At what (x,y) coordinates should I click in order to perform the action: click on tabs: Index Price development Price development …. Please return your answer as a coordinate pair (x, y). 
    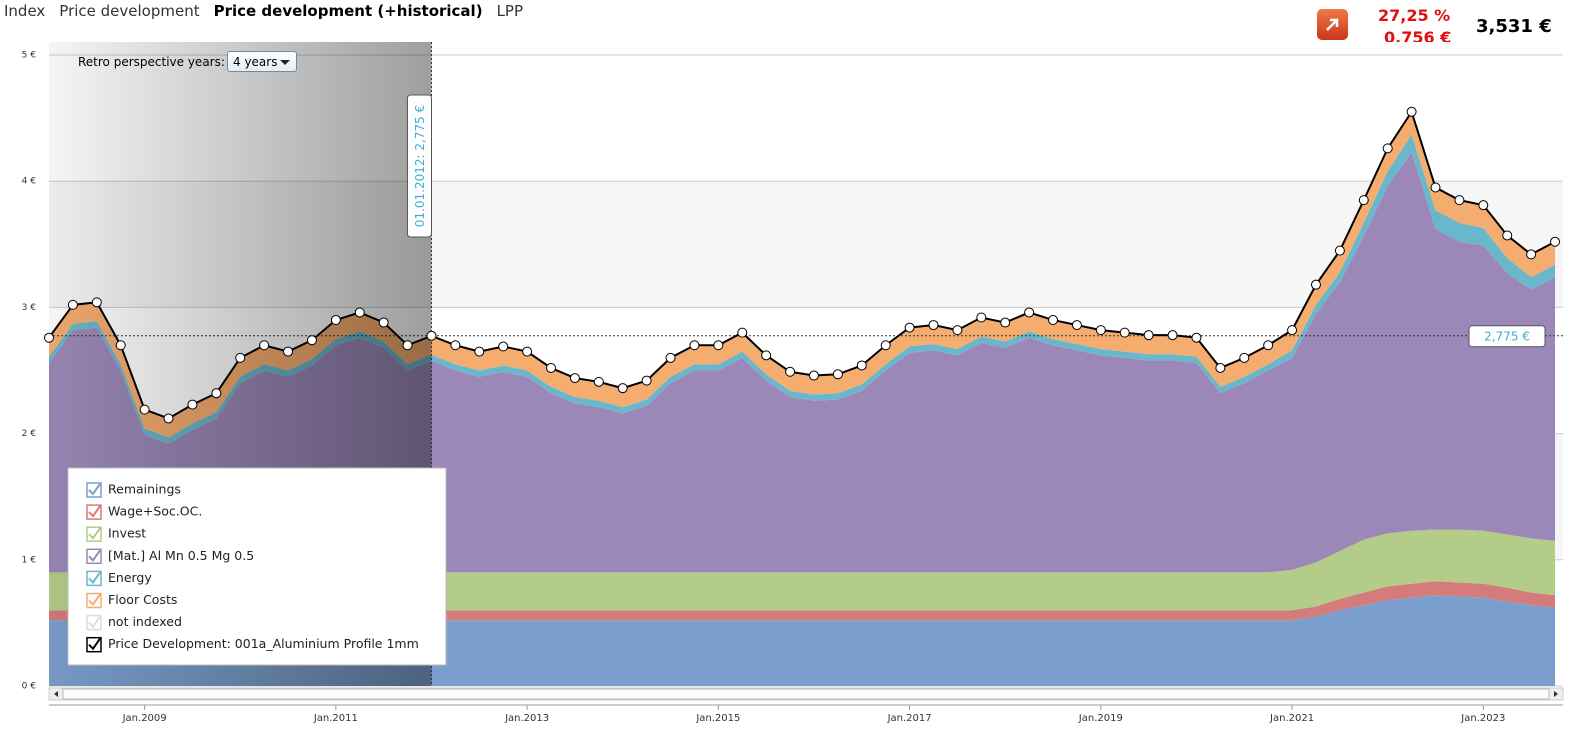
    Looking at the image, I should click on (270, 11).